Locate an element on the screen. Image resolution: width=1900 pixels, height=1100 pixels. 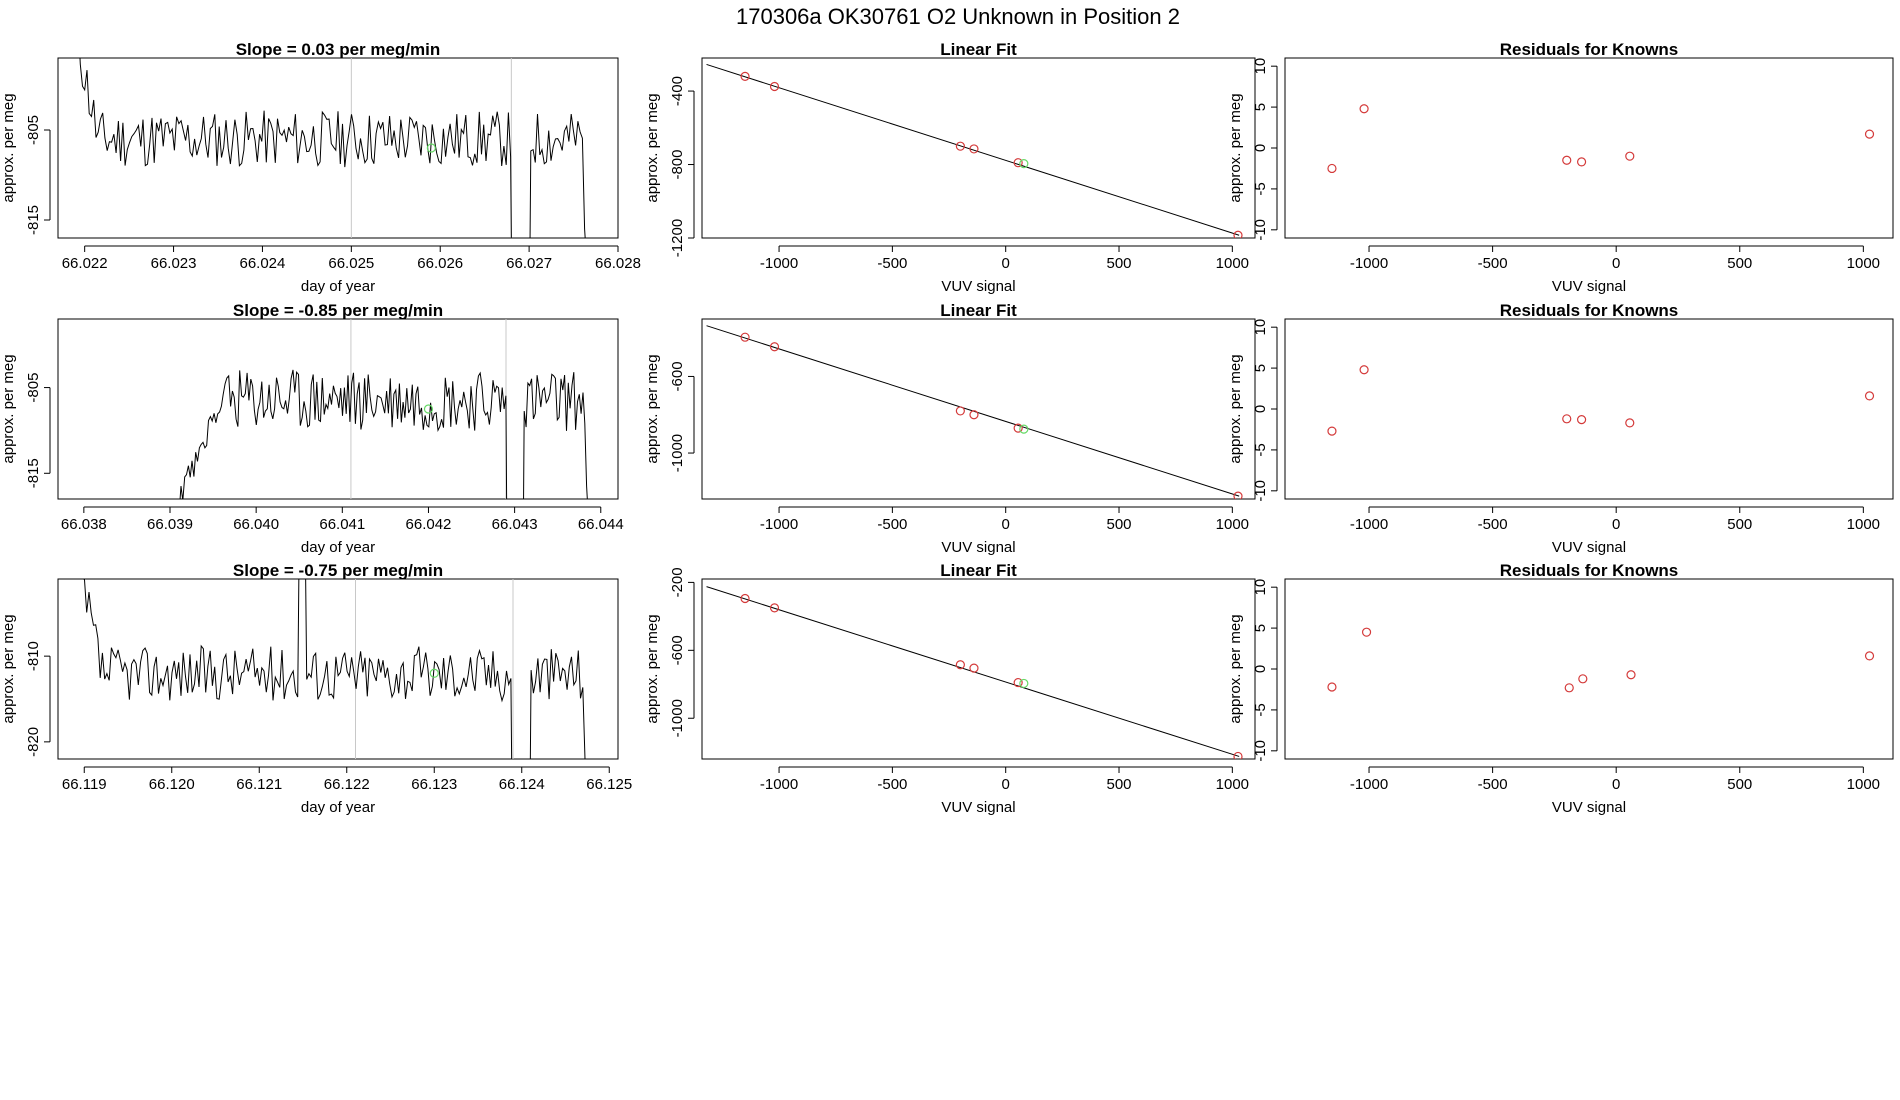
x-tick-label: 66.122 is located at coordinates (347, 784).